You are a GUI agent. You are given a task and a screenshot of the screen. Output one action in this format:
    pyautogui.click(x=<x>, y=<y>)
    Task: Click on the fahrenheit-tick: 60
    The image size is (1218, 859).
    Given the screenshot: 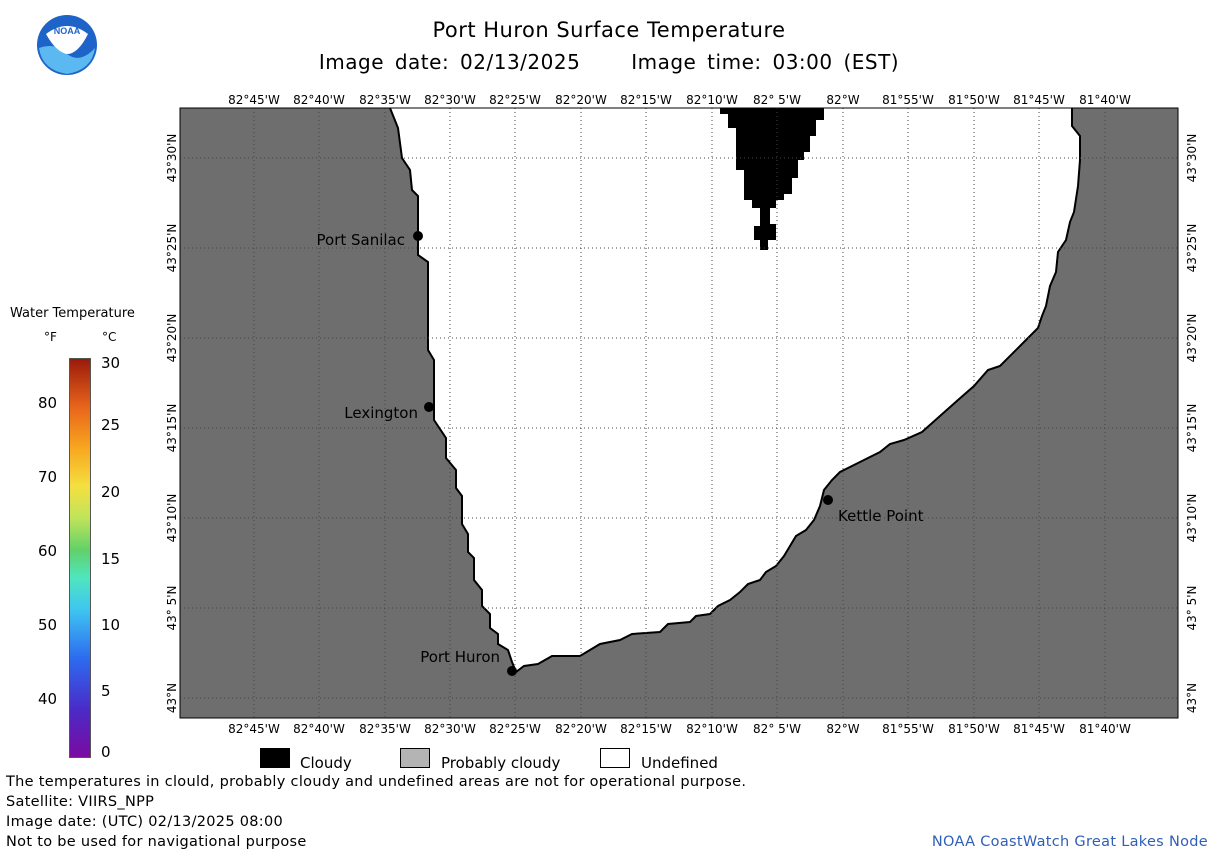 What is the action you would take?
    pyautogui.click(x=48, y=551)
    